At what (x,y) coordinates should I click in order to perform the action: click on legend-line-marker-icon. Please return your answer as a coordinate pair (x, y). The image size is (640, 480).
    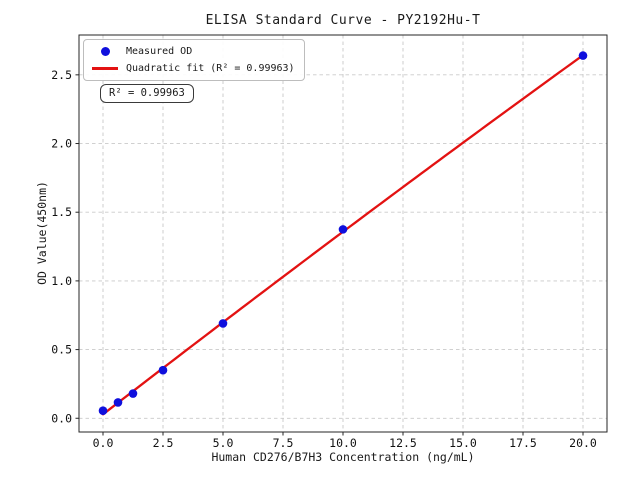
    Looking at the image, I should click on (105, 68).